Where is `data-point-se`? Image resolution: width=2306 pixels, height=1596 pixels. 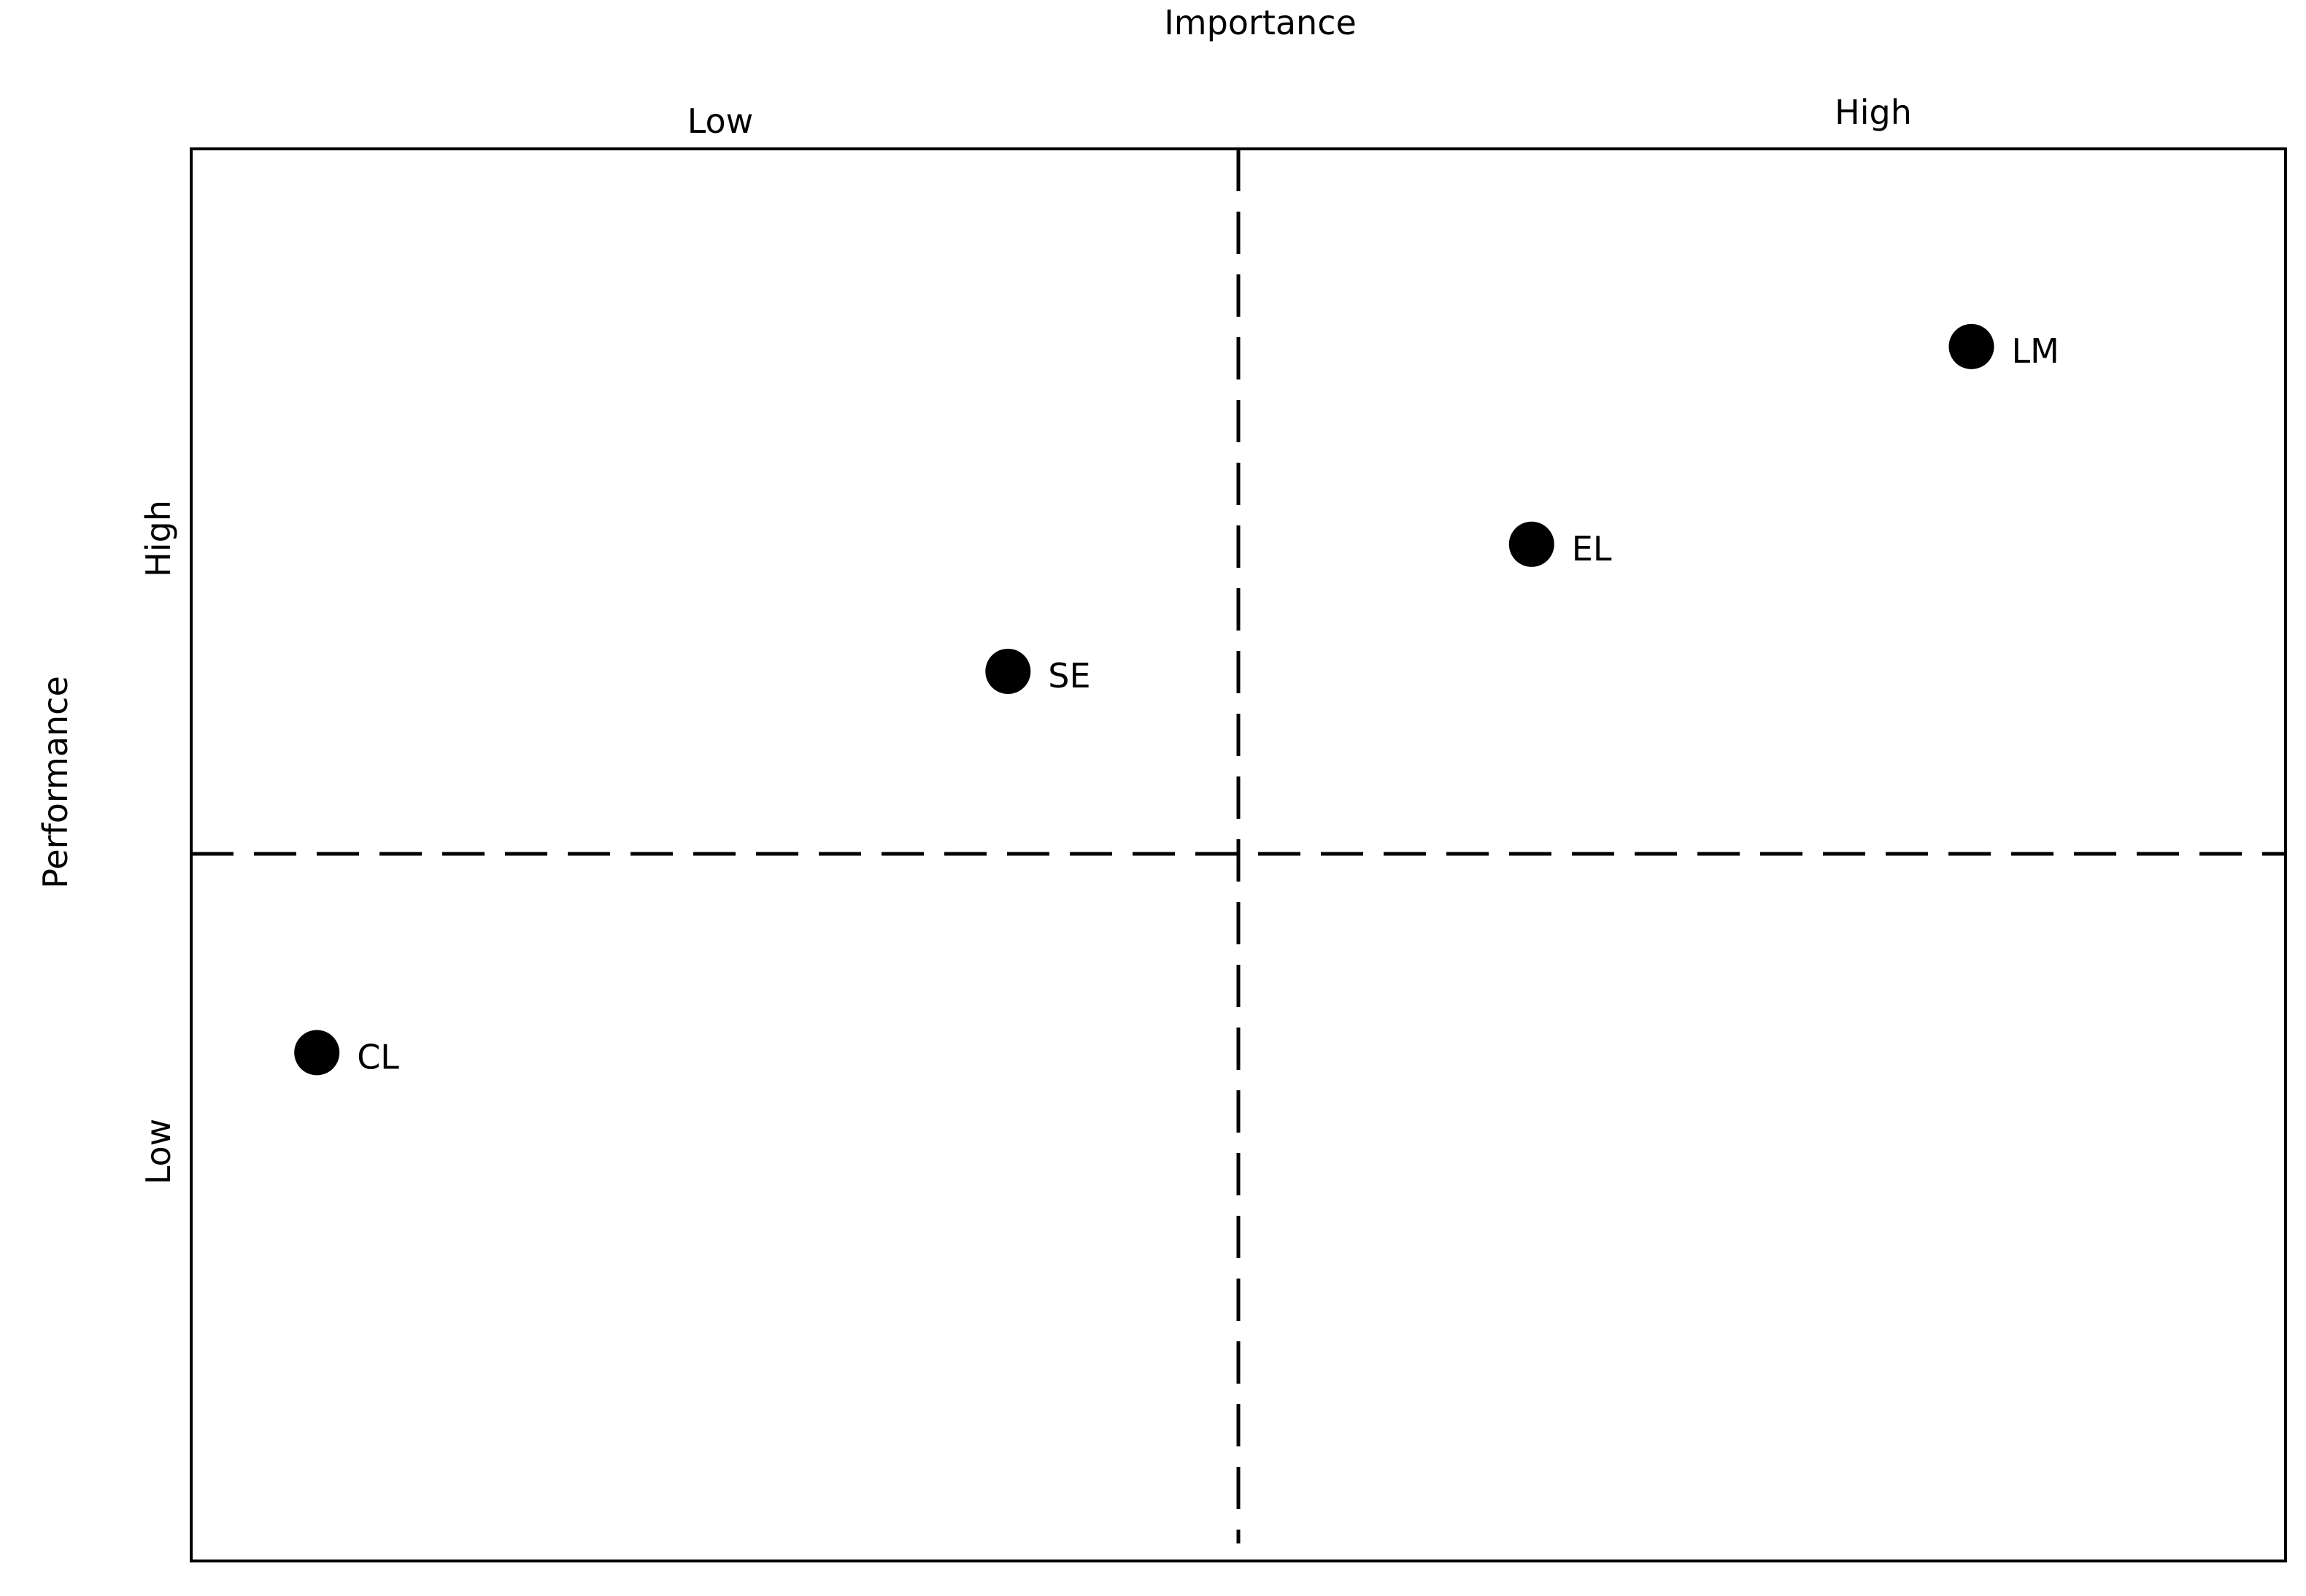
data-point-se is located at coordinates (1008, 671).